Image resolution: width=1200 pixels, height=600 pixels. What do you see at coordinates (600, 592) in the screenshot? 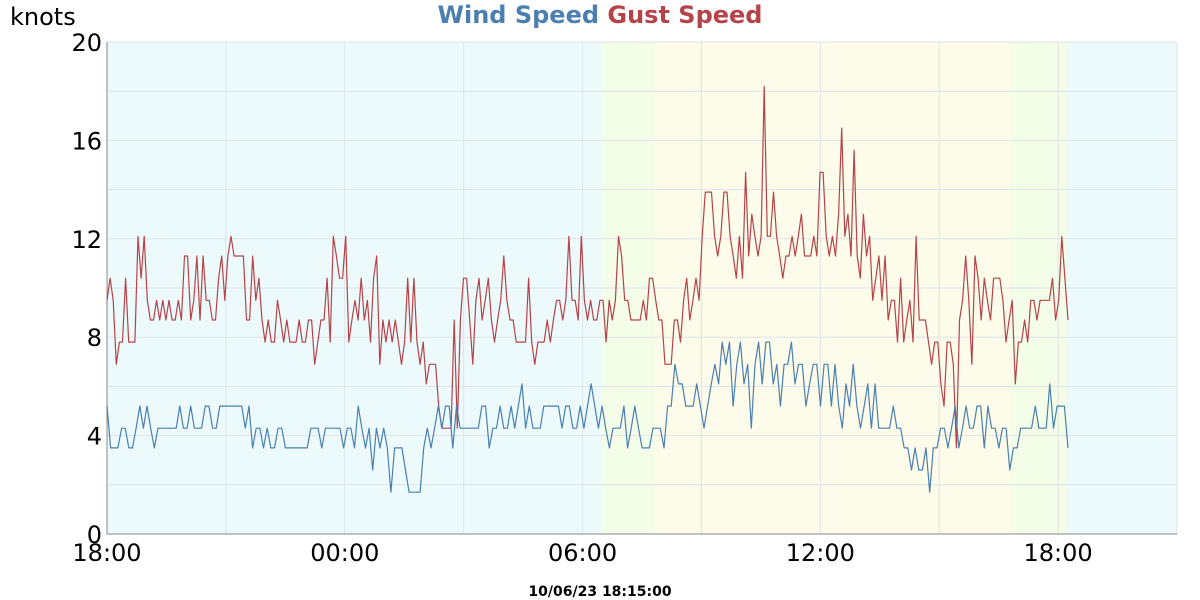
I see `timestamp: 10/06/23 18:15:00` at bounding box center [600, 592].